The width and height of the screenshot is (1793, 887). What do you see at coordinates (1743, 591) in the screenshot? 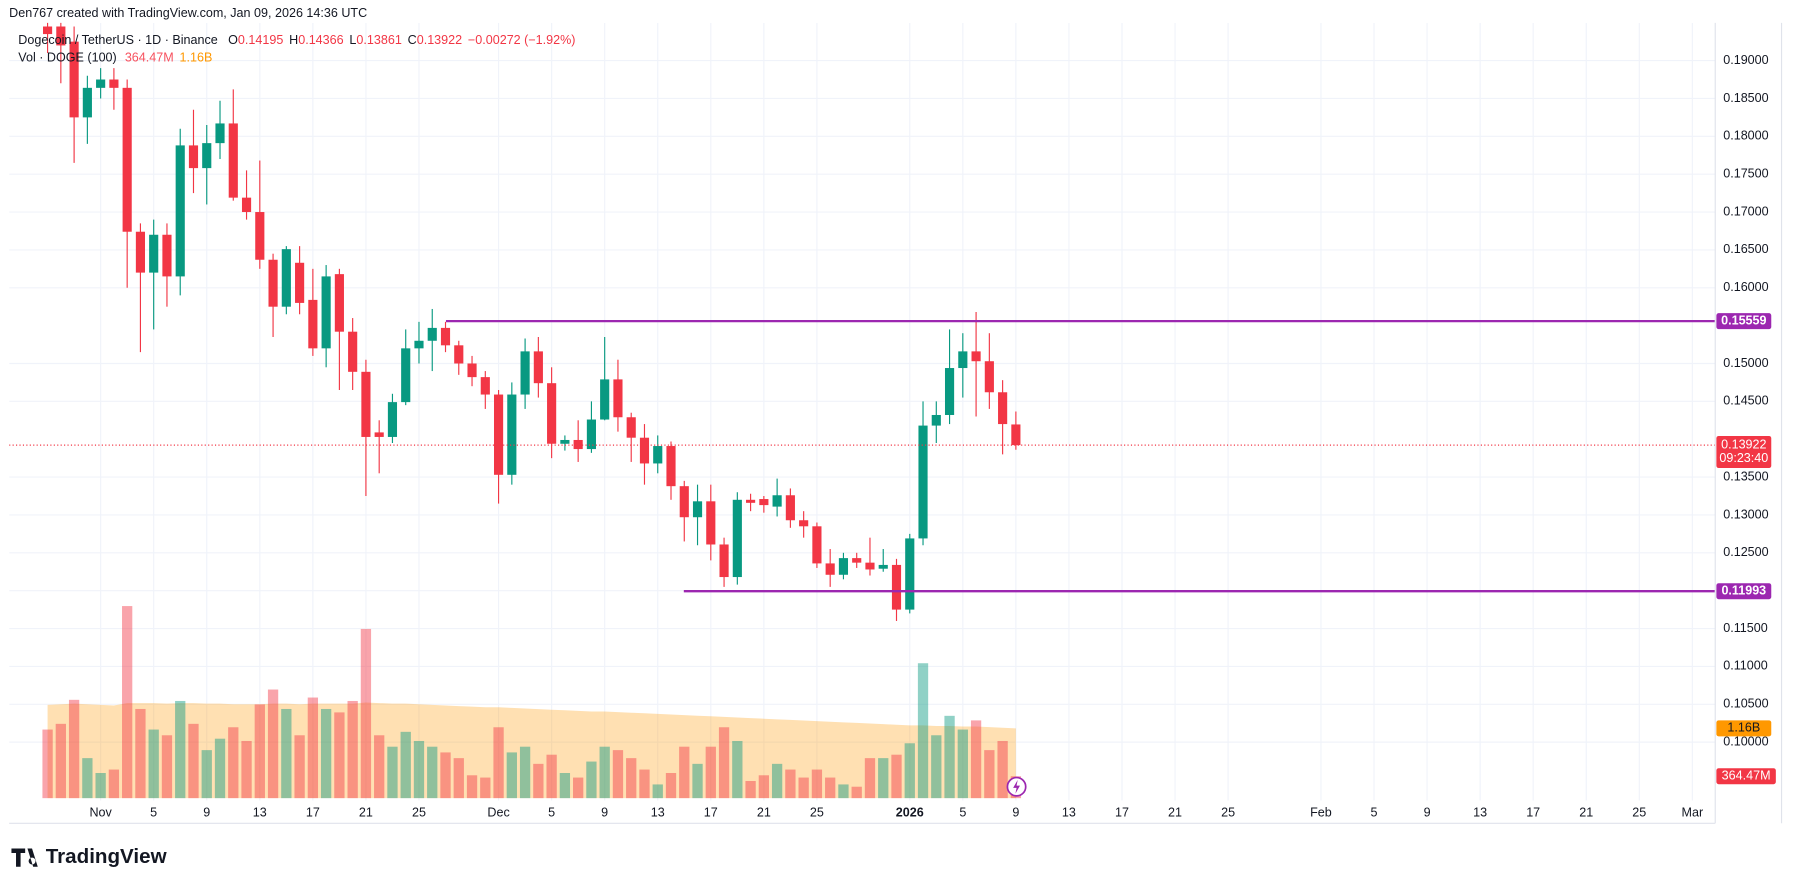
I see `price-tag-label: 0.11993` at bounding box center [1743, 591].